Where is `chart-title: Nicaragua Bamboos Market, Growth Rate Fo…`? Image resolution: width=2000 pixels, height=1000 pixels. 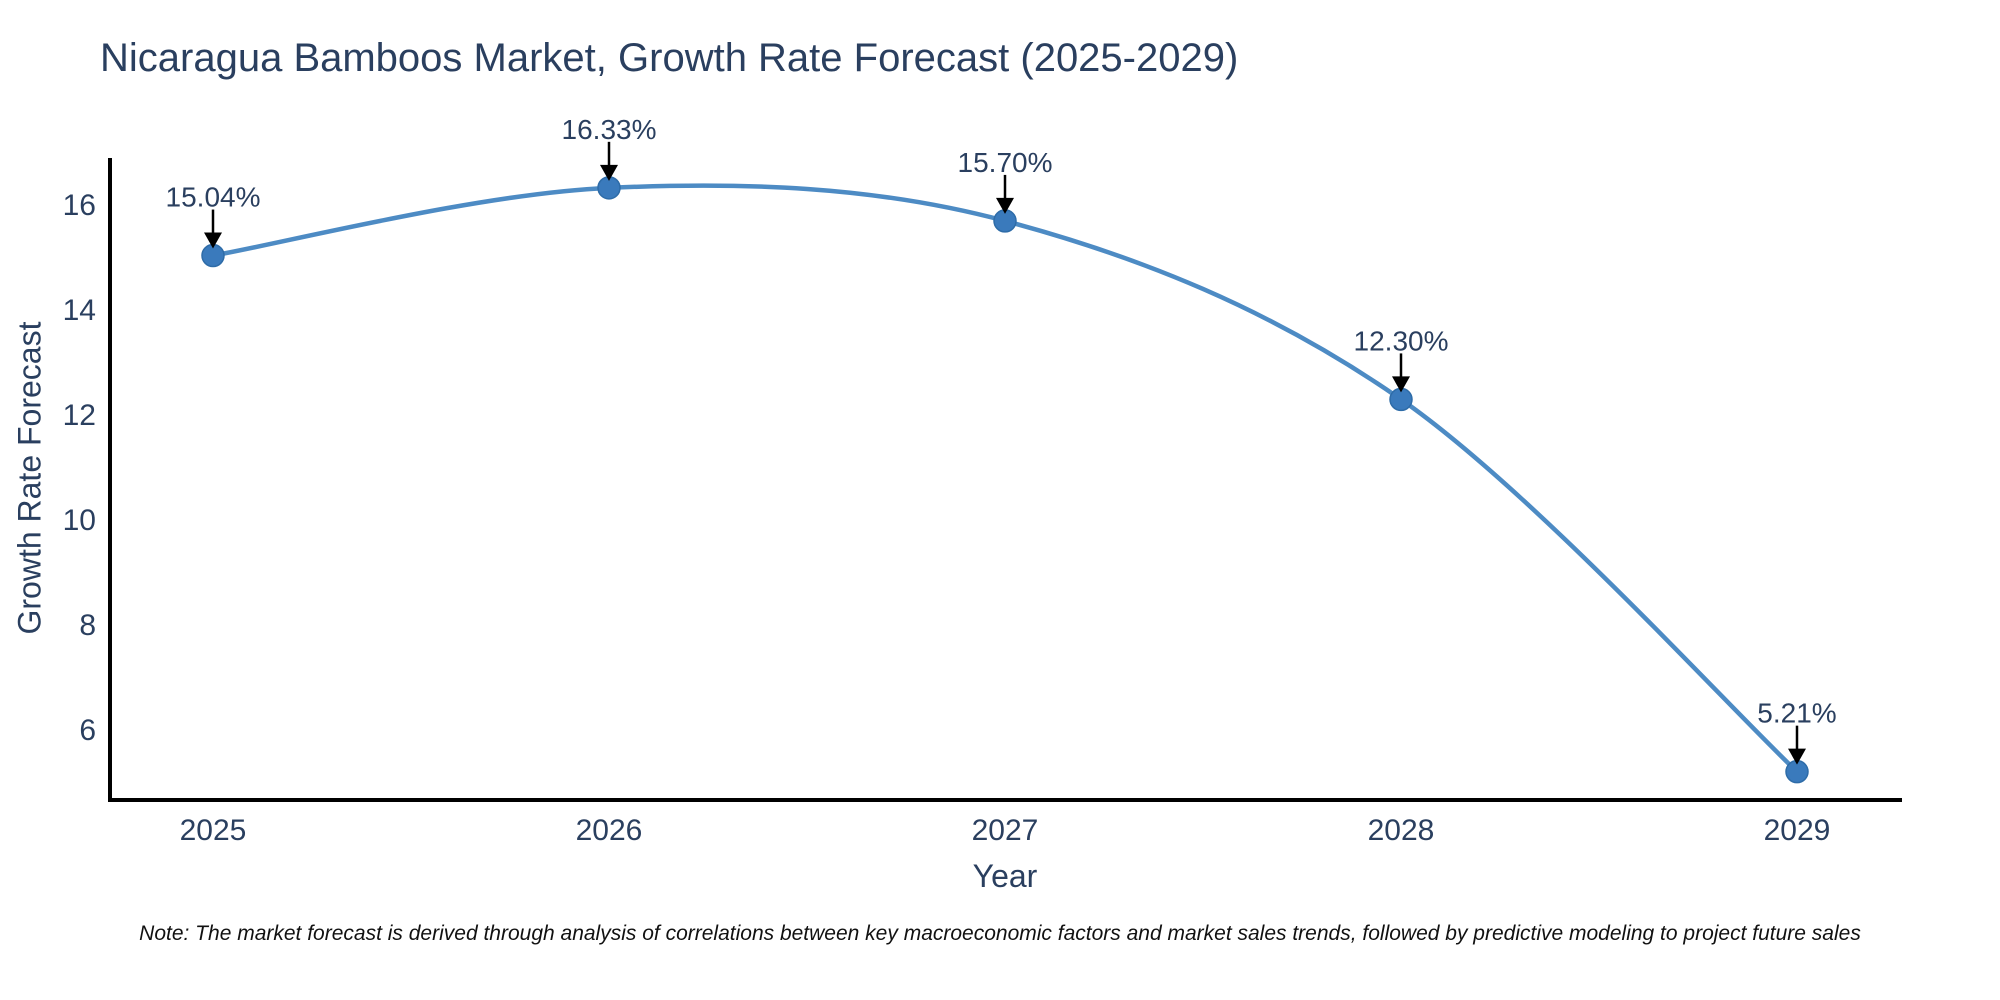 chart-title: Nicaragua Bamboos Market, Growth Rate Fo… is located at coordinates (669, 58).